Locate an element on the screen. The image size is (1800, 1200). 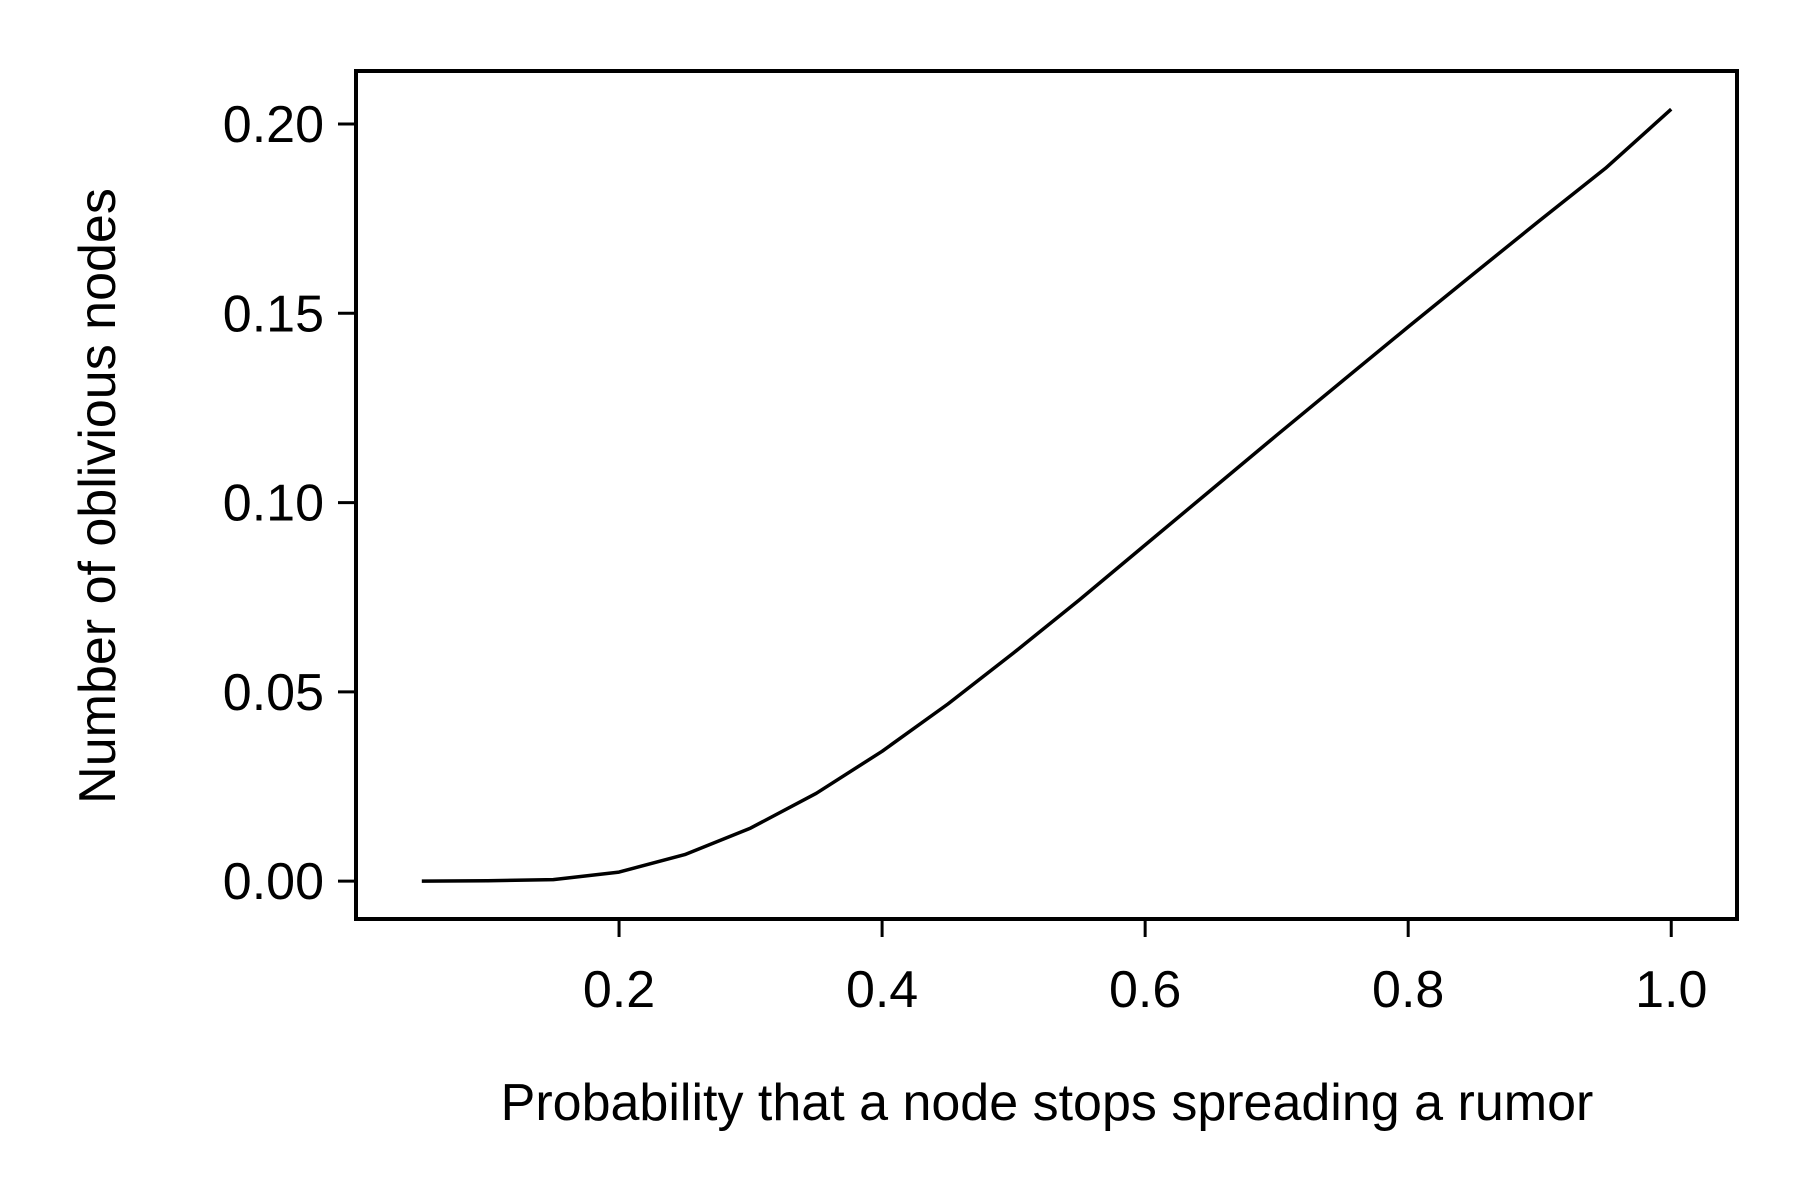
y-tick-label: 0.15 is located at coordinates (273, 314).